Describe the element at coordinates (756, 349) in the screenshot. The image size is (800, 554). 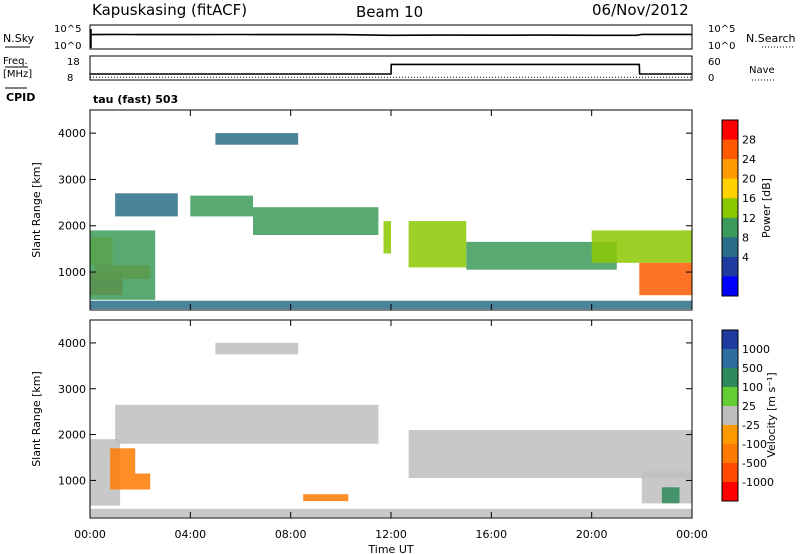
I see `velocity-colorbar-tick-0: 1000` at that location.